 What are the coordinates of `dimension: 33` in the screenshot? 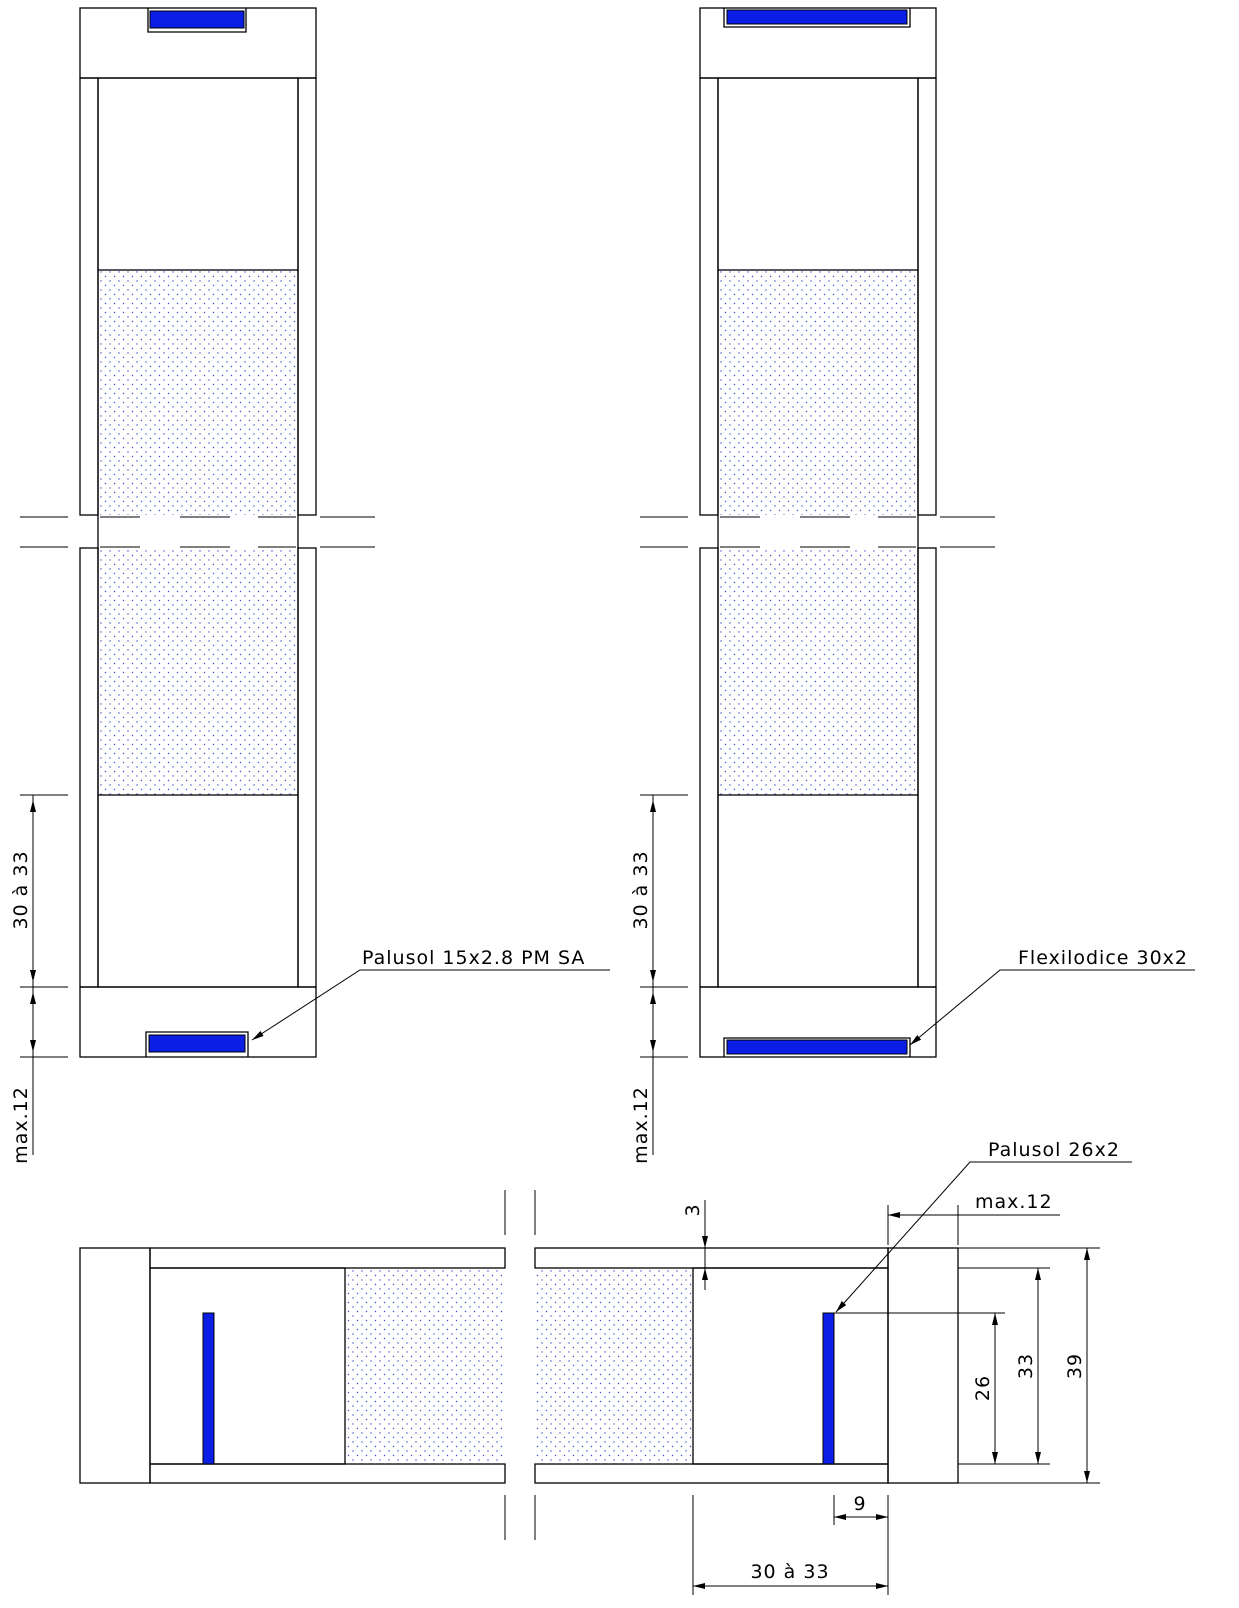 It's located at (1026, 1366).